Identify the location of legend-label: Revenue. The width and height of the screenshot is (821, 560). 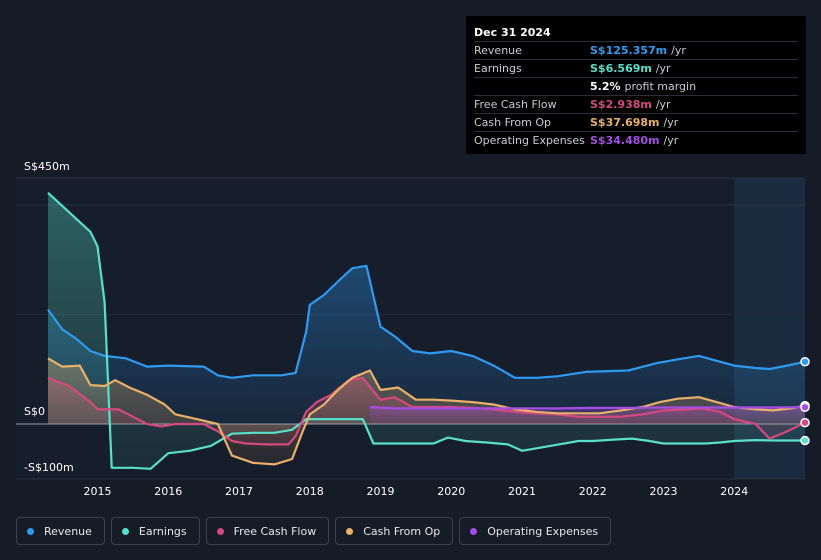
(68, 531).